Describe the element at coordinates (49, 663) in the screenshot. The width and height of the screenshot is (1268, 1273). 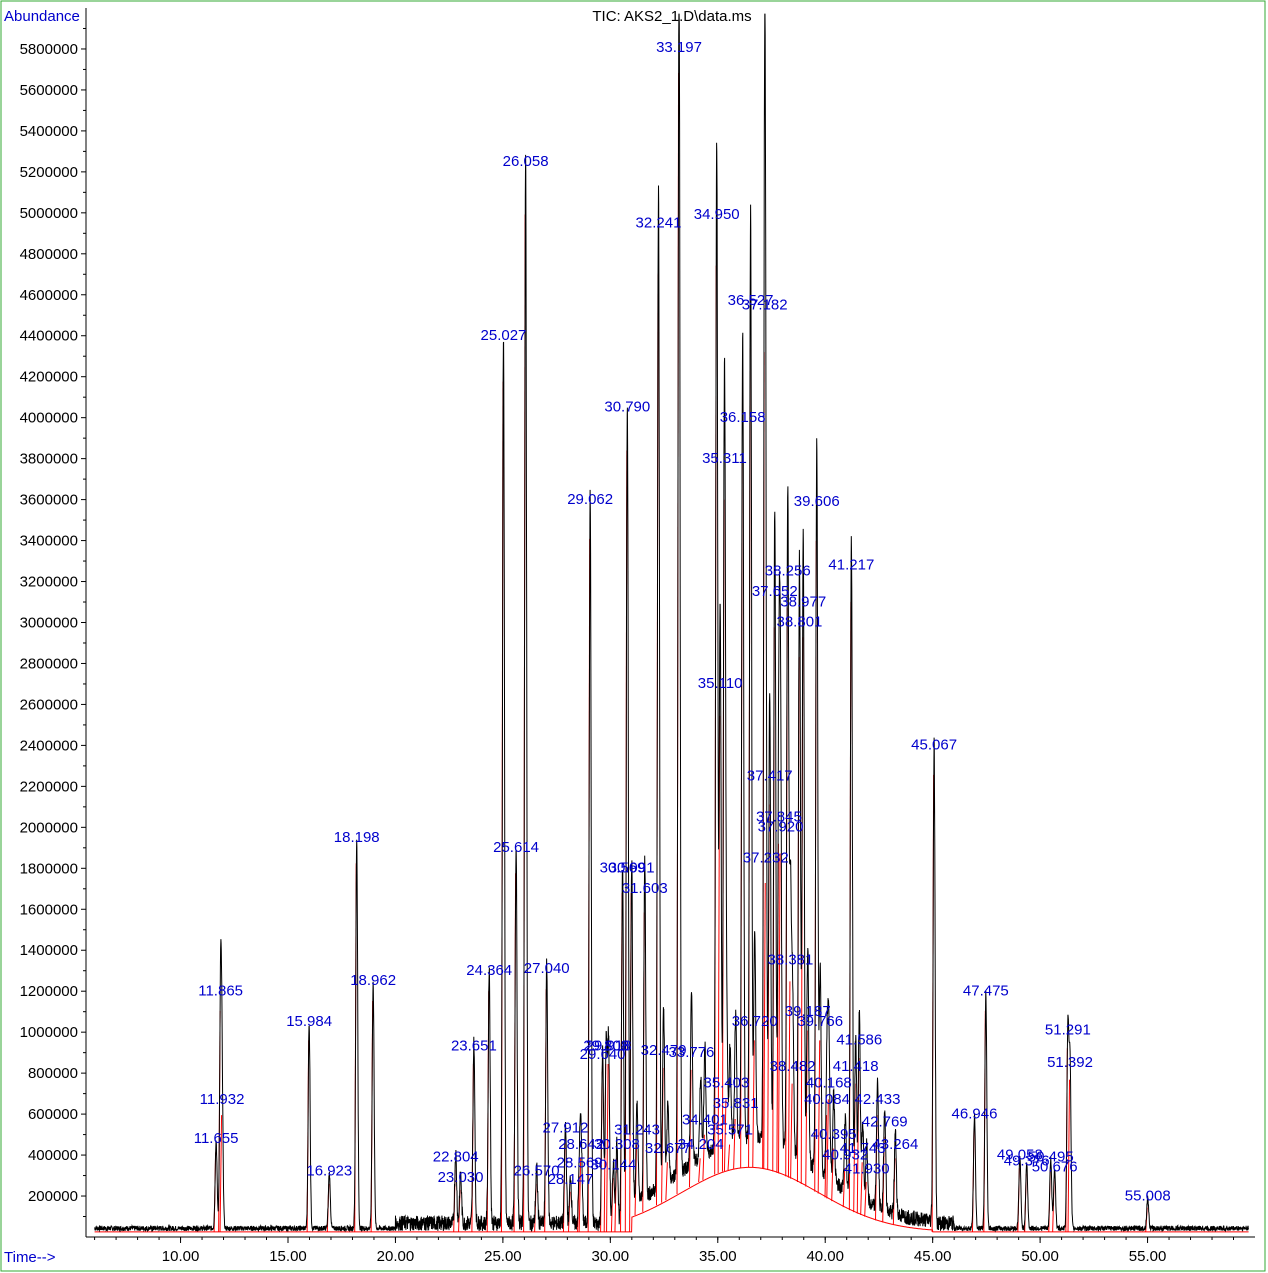
I see `y-tick-label: 2800000` at that location.